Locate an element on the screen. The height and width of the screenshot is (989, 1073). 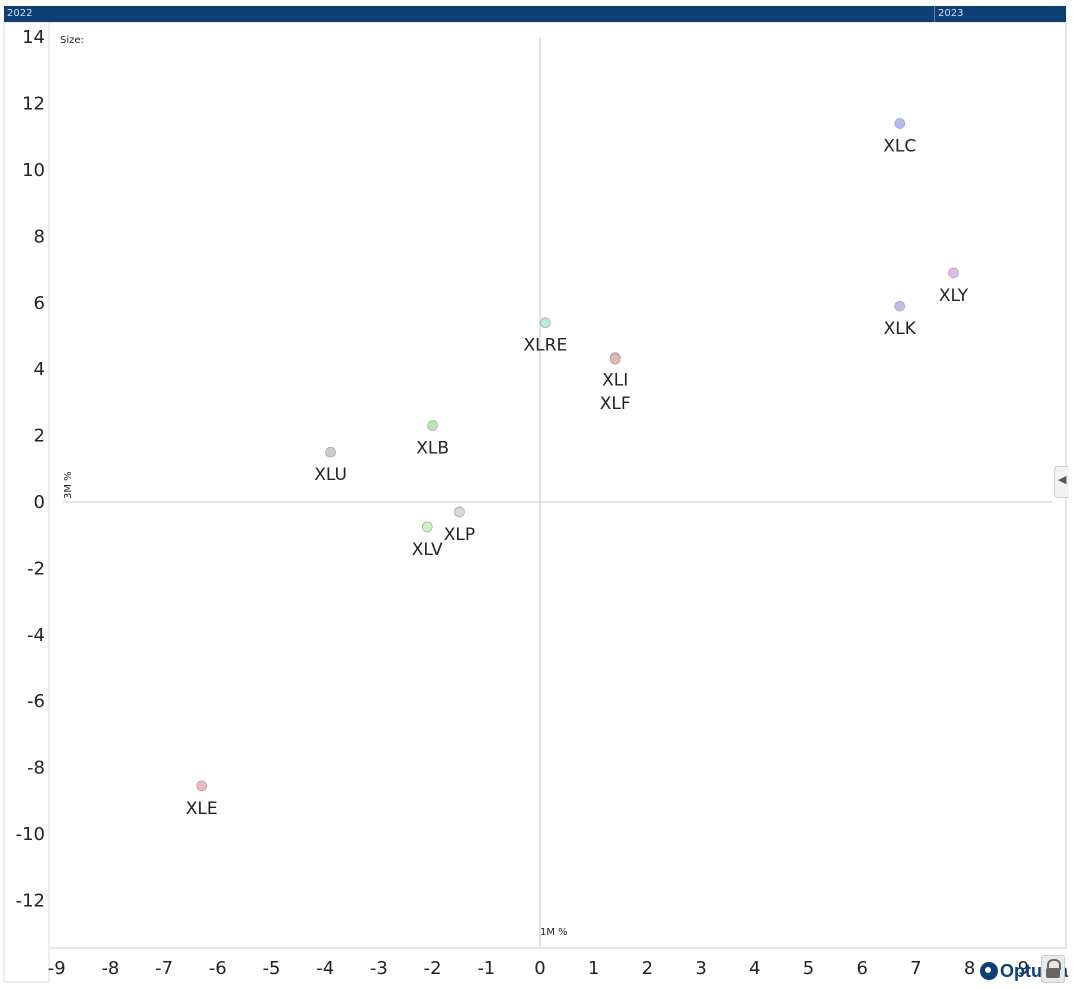
y-tick-label: -2 is located at coordinates (36, 568).